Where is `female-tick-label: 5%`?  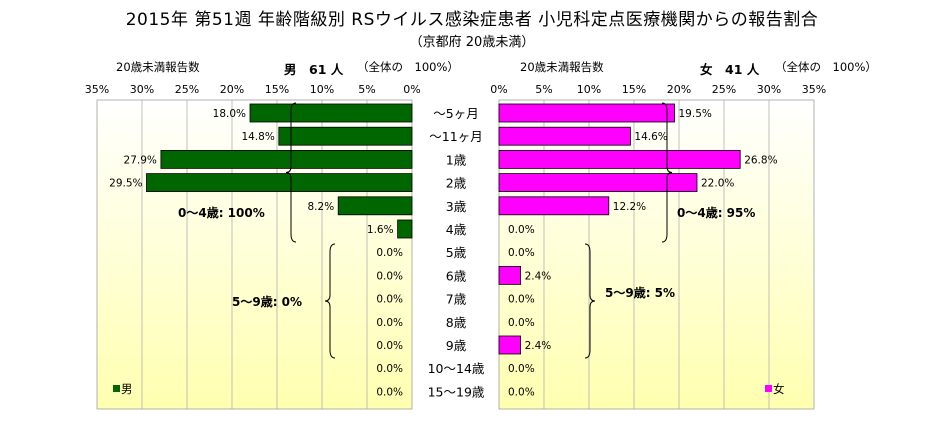
female-tick-label: 5% is located at coordinates (543, 89).